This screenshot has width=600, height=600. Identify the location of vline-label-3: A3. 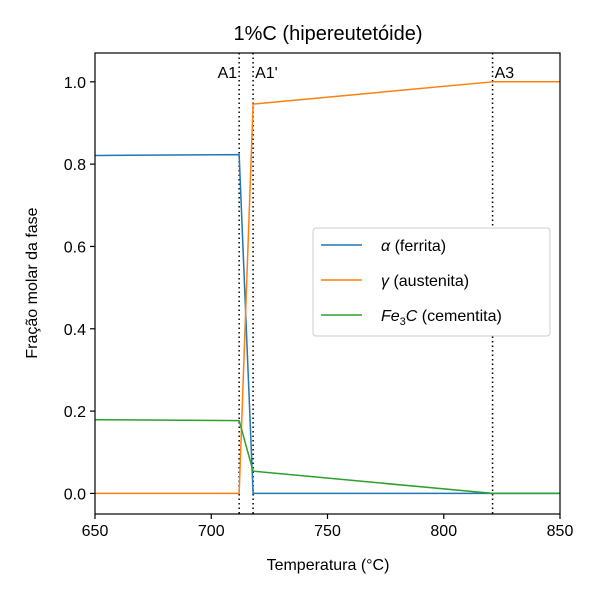
(505, 73).